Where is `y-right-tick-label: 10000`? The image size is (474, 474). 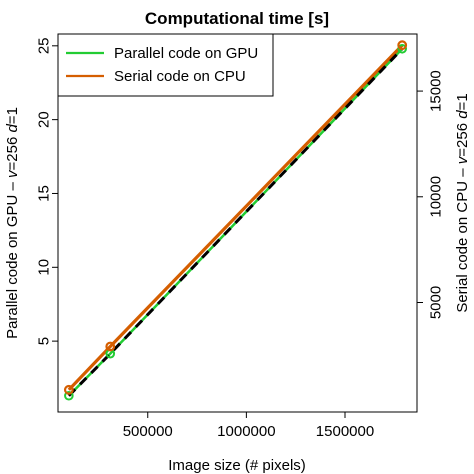 y-right-tick-label: 10000 is located at coordinates (436, 197).